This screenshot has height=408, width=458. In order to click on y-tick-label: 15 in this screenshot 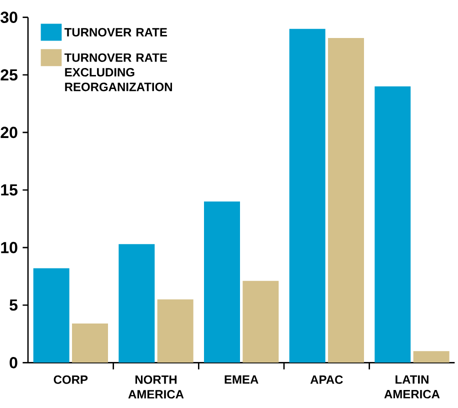, I will do `click(9, 190)`.